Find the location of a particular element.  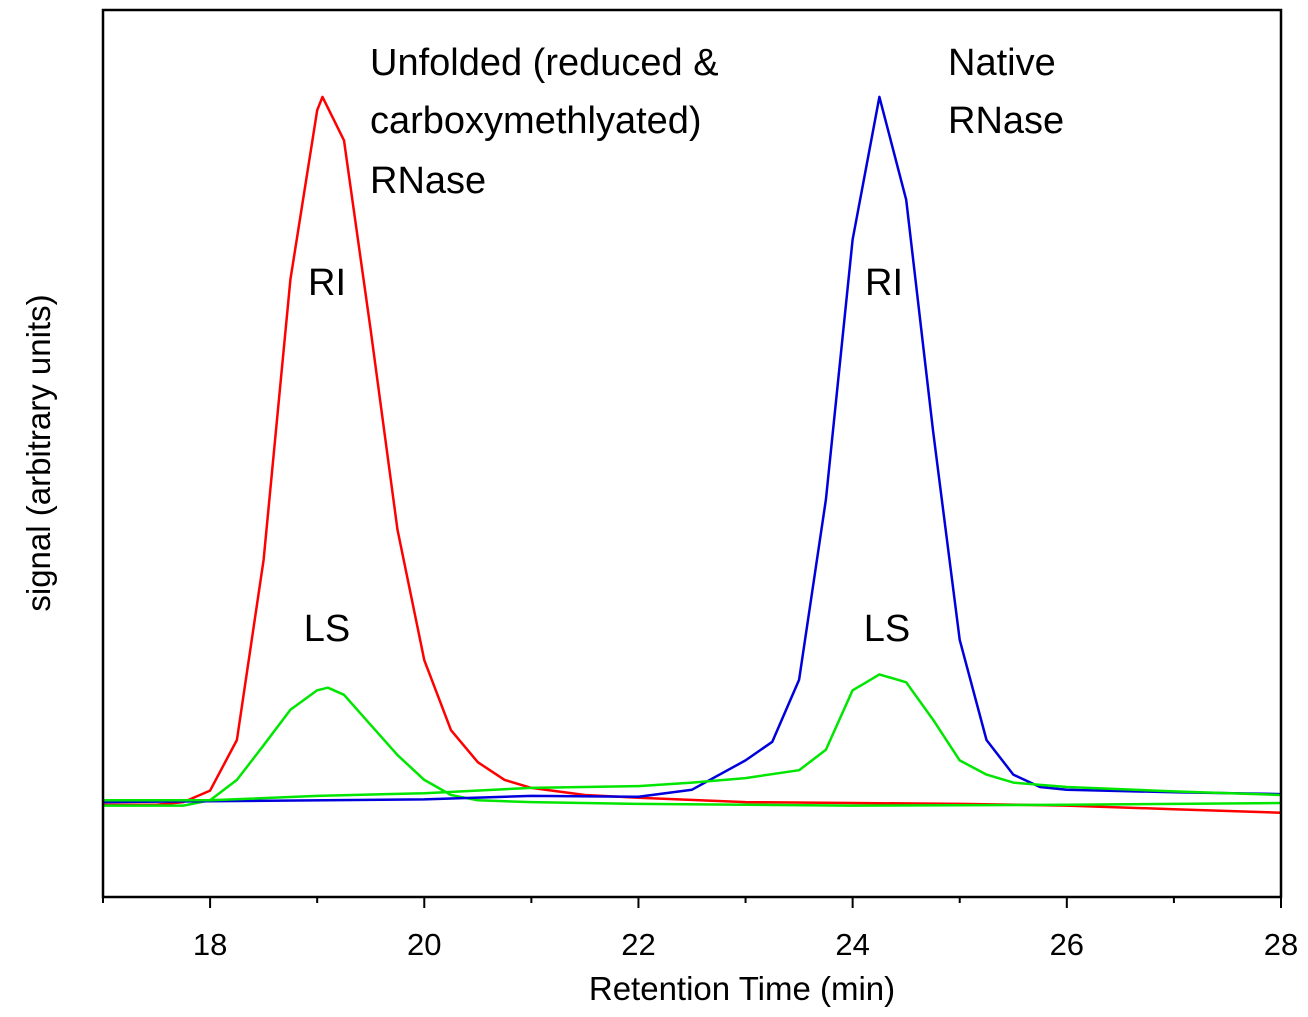

x-tick-label: 24 is located at coordinates (852, 944).